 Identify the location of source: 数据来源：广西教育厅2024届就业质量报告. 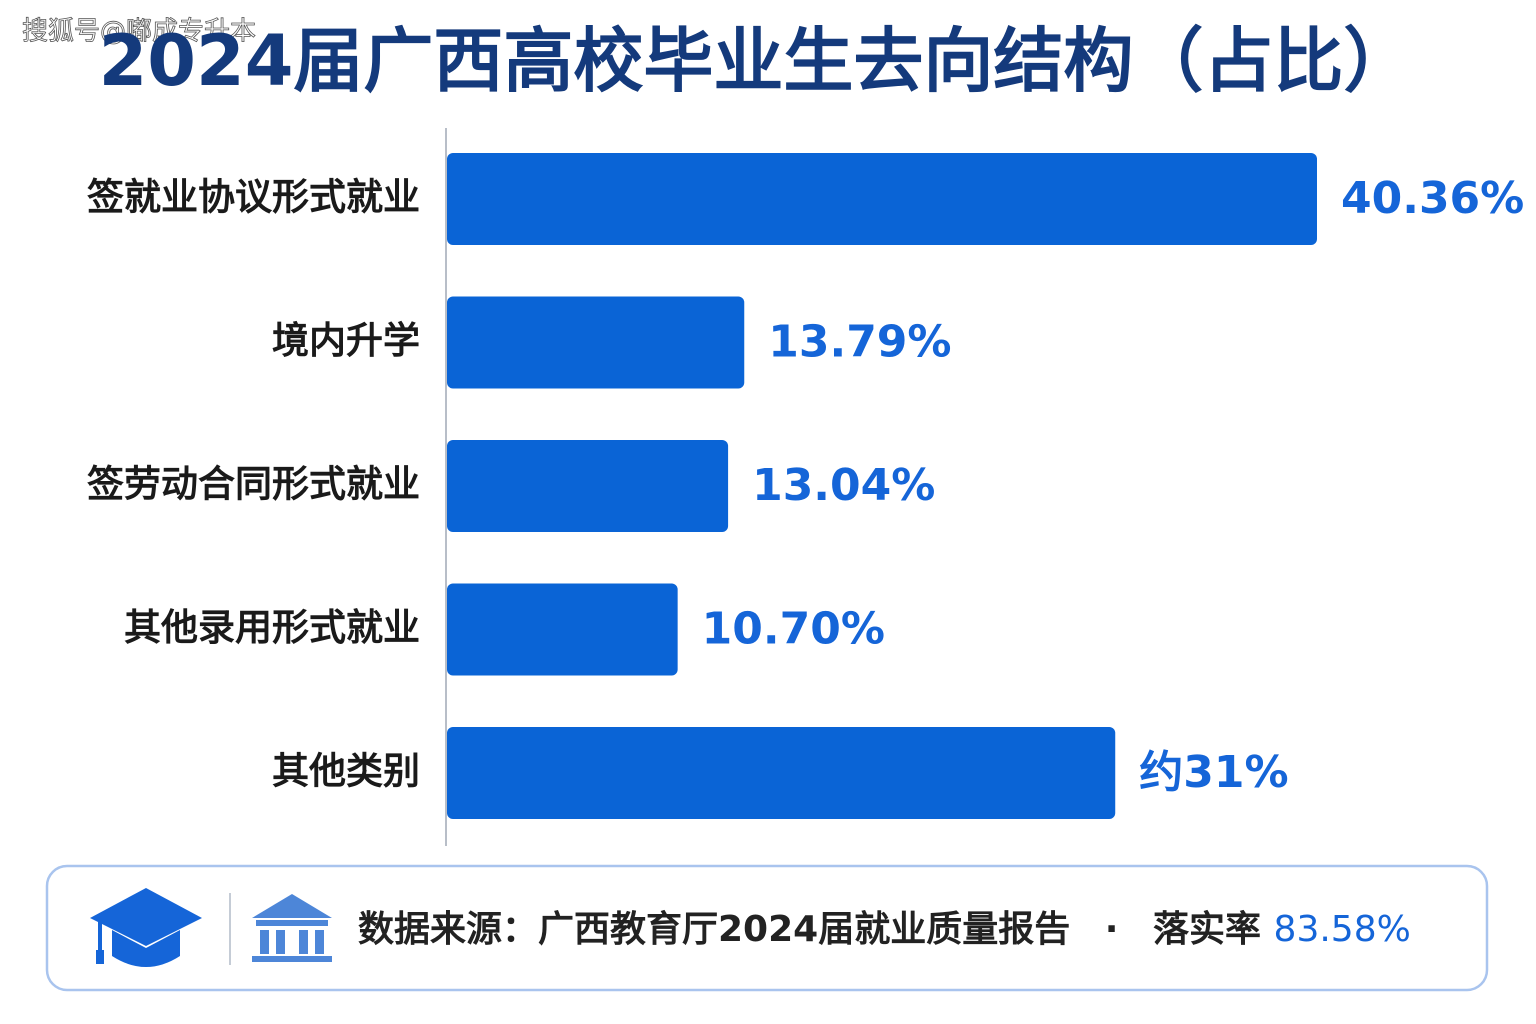
(714, 929).